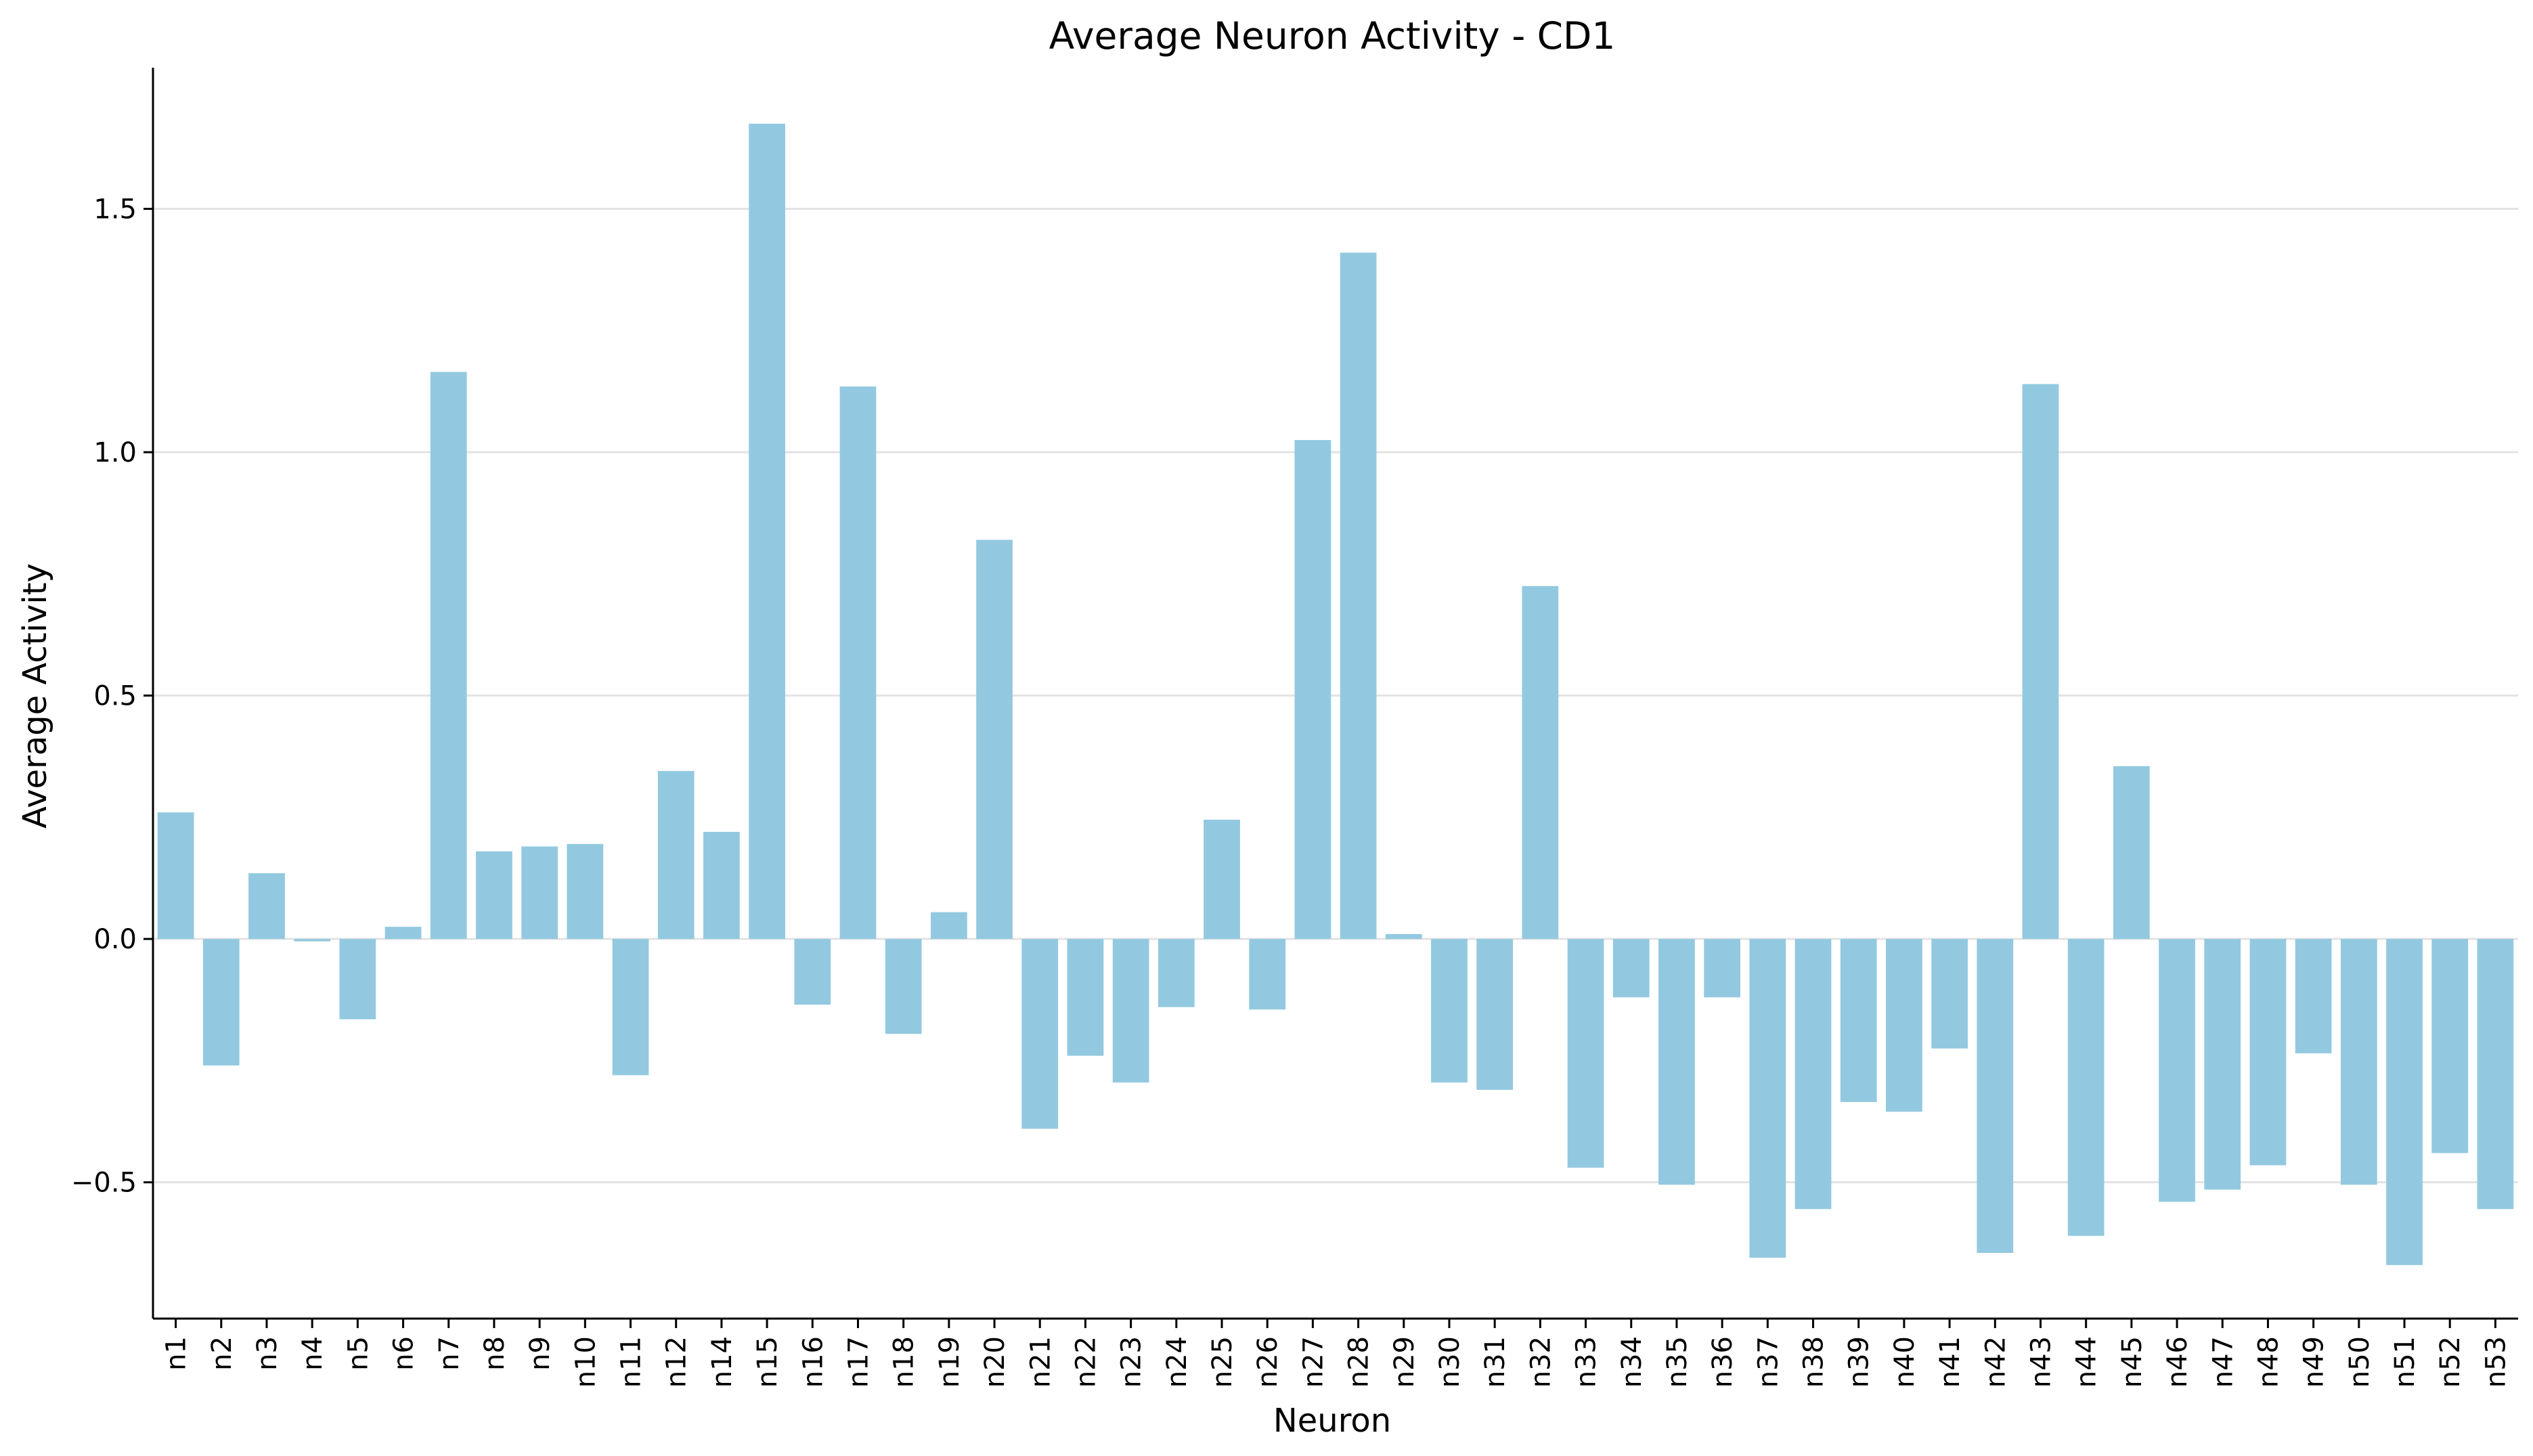 This screenshot has width=2533, height=1456. What do you see at coordinates (1813, 1074) in the screenshot?
I see `bar-n38` at bounding box center [1813, 1074].